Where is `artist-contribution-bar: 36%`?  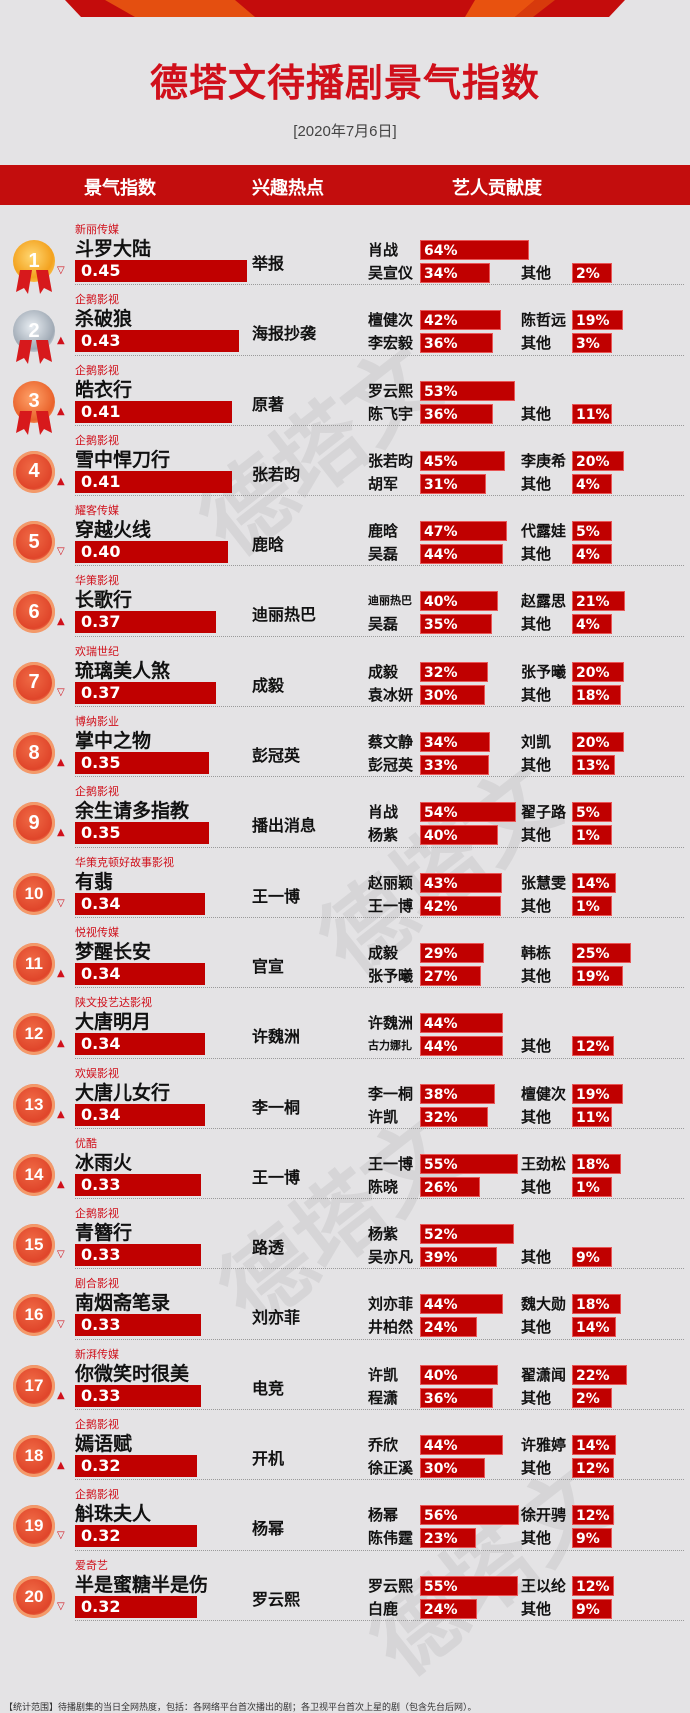
artist-contribution-bar: 36% is located at coordinates (456, 1397).